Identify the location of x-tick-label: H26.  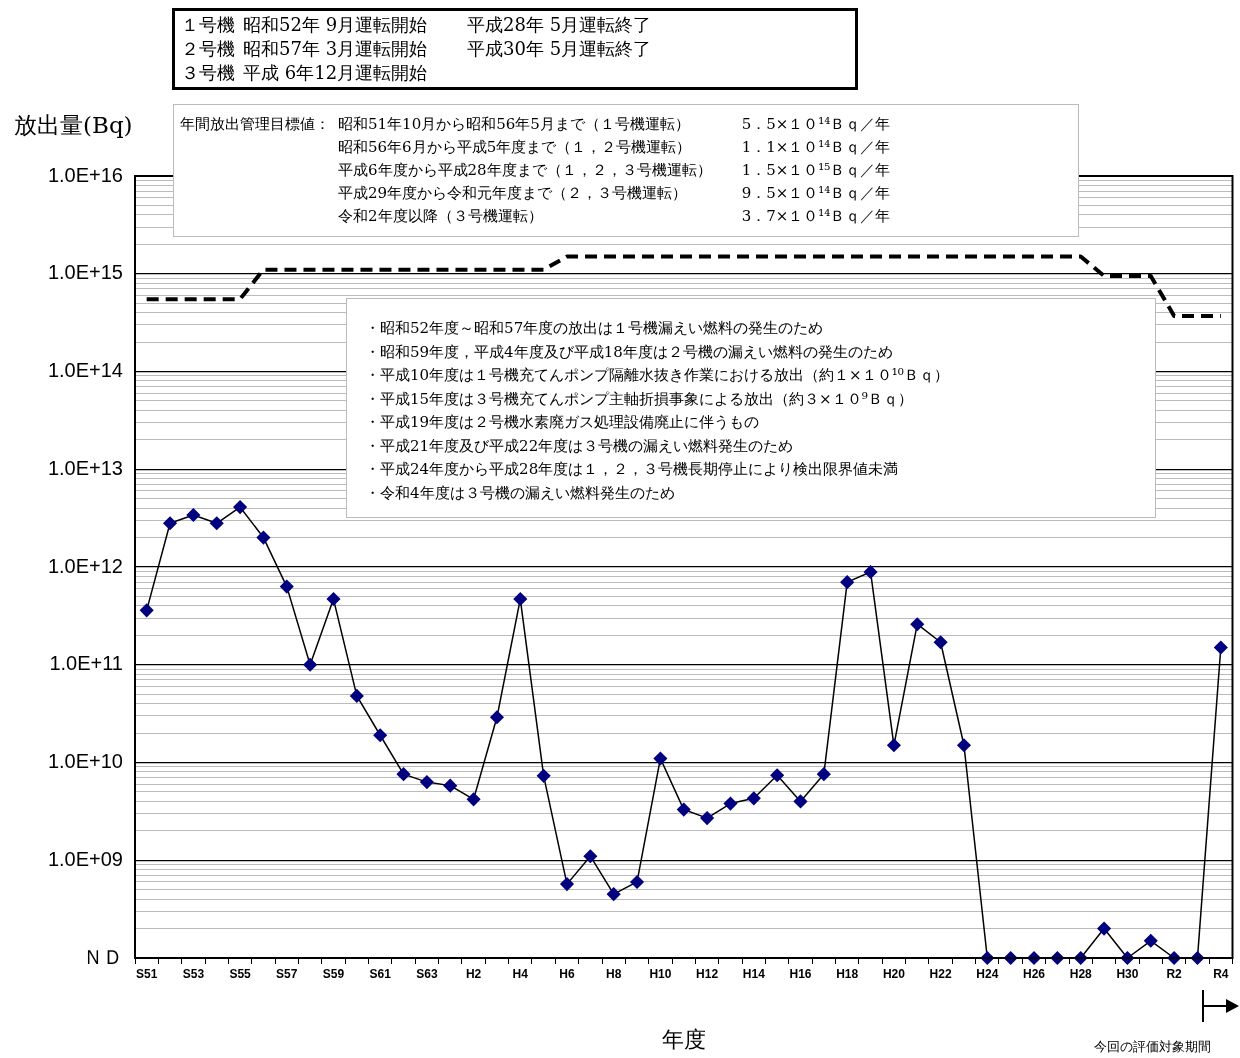
(1034, 973).